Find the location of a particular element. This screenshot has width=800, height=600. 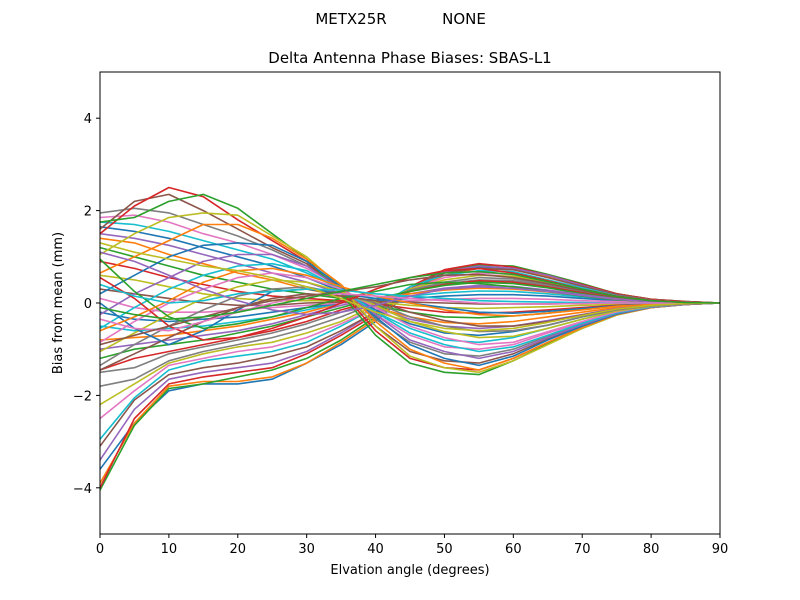

x-axis: 0 10 20 30 40 50 60 70 80 90 is located at coordinates (412, 545).